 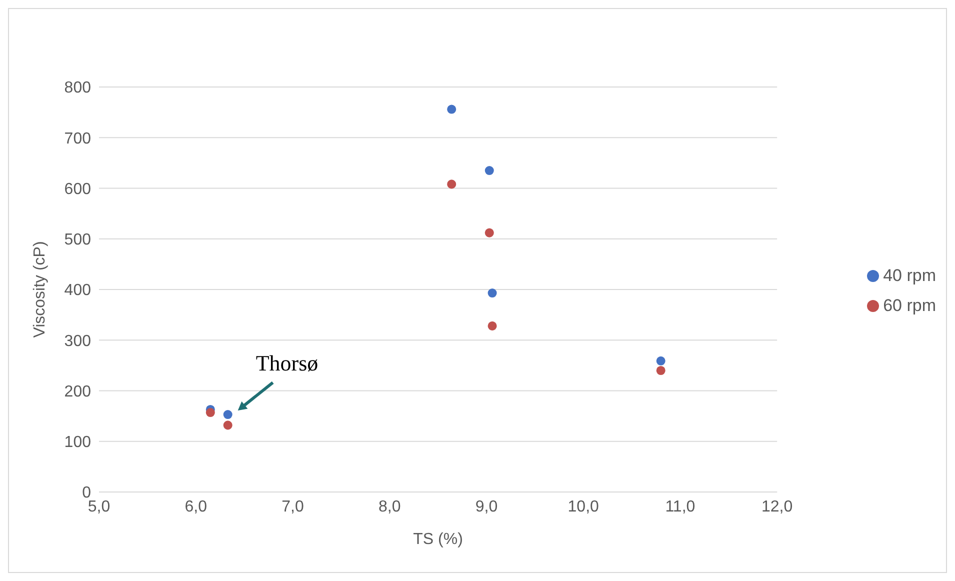 What do you see at coordinates (78, 189) in the screenshot?
I see `y-tick-label: 600` at bounding box center [78, 189].